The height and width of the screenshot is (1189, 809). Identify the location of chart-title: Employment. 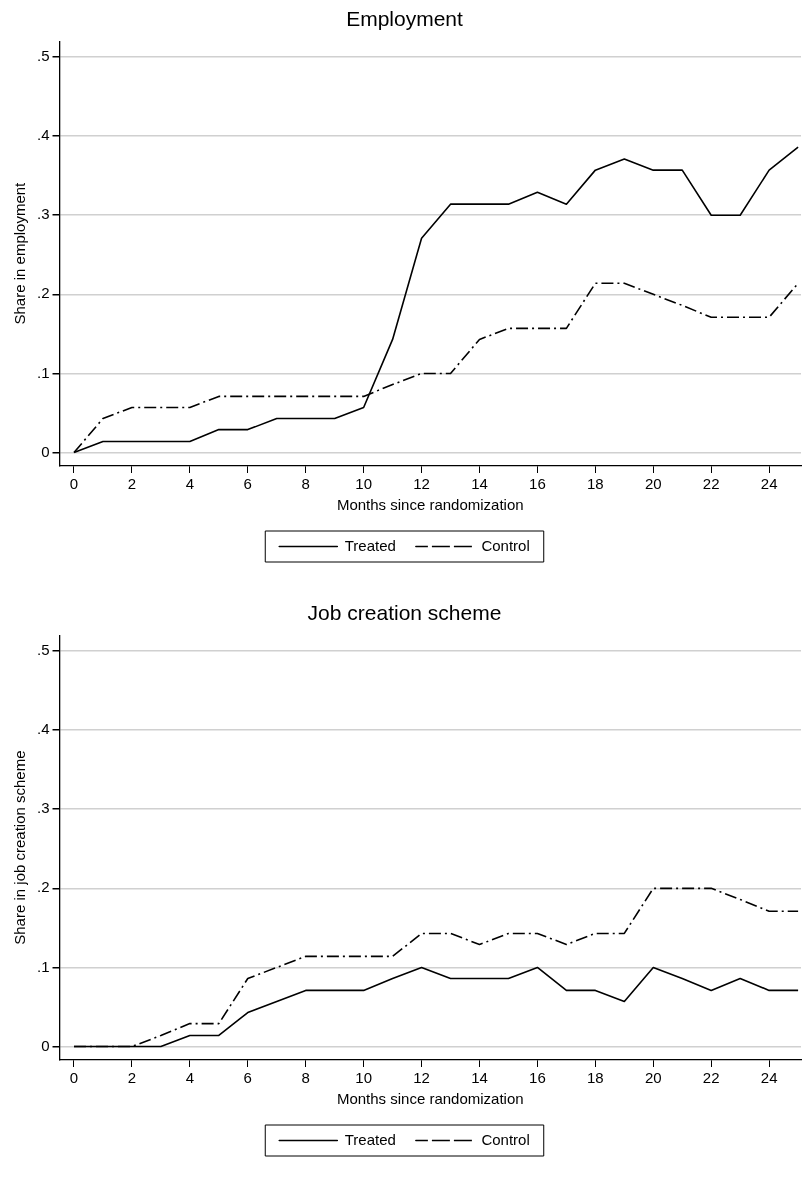
(405, 19).